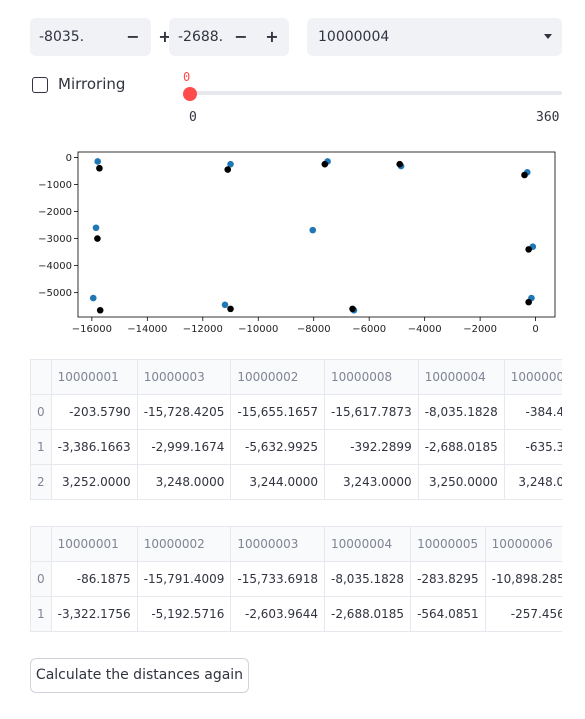 The height and width of the screenshot is (719, 585). What do you see at coordinates (434, 37) in the screenshot?
I see `id-select: 10000004` at bounding box center [434, 37].